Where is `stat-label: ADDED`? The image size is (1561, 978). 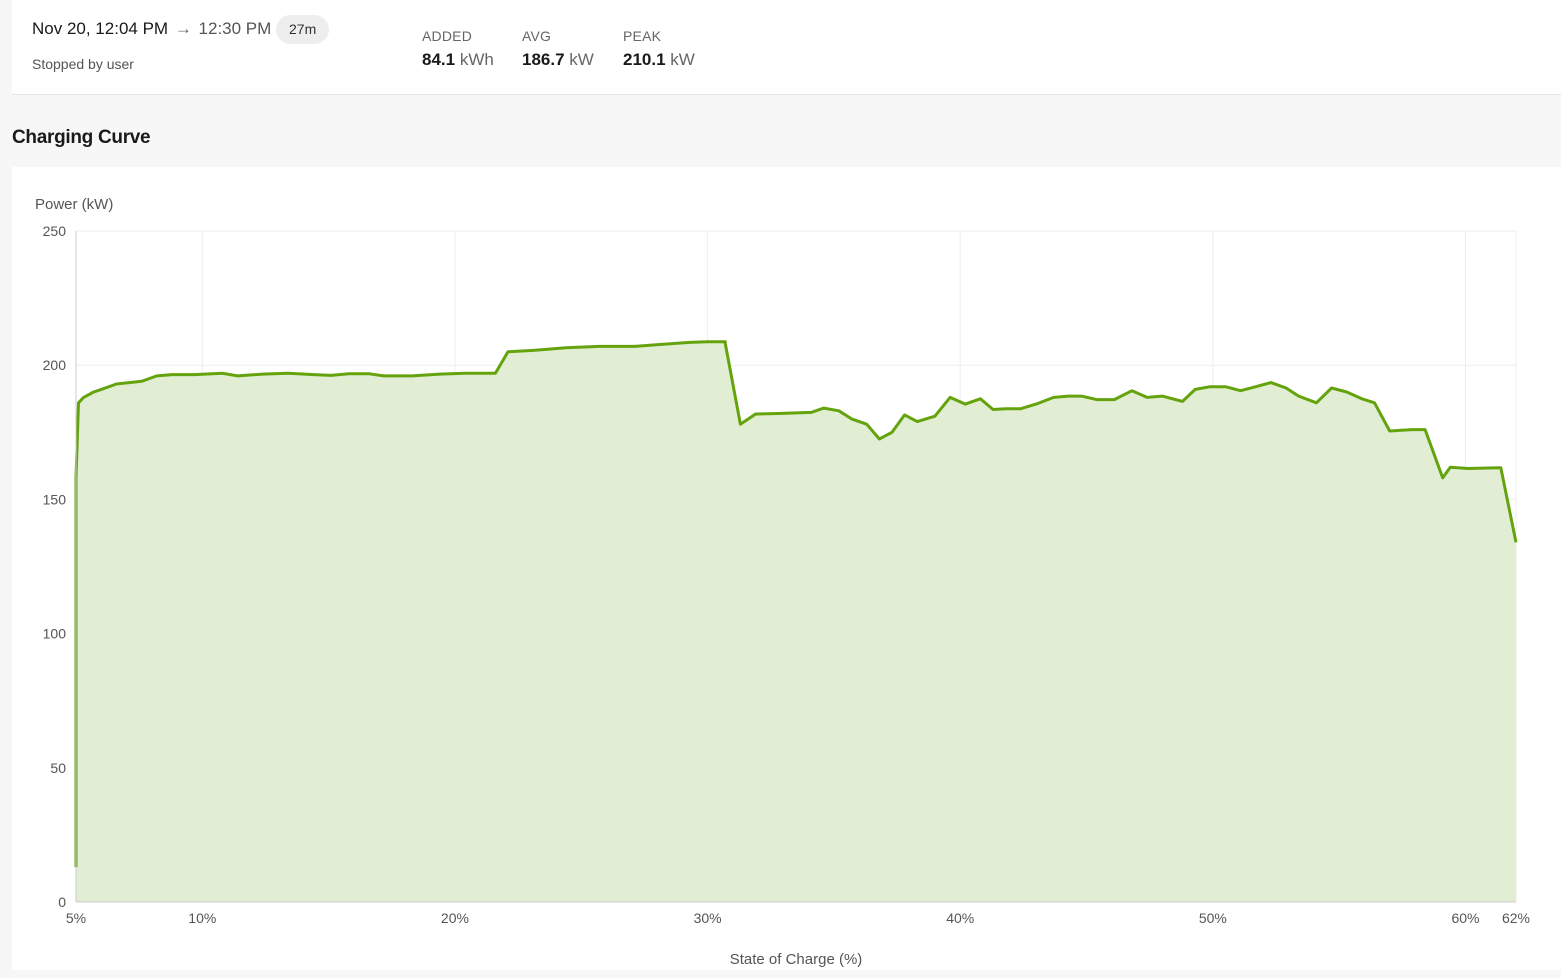 stat-label: ADDED is located at coordinates (447, 36).